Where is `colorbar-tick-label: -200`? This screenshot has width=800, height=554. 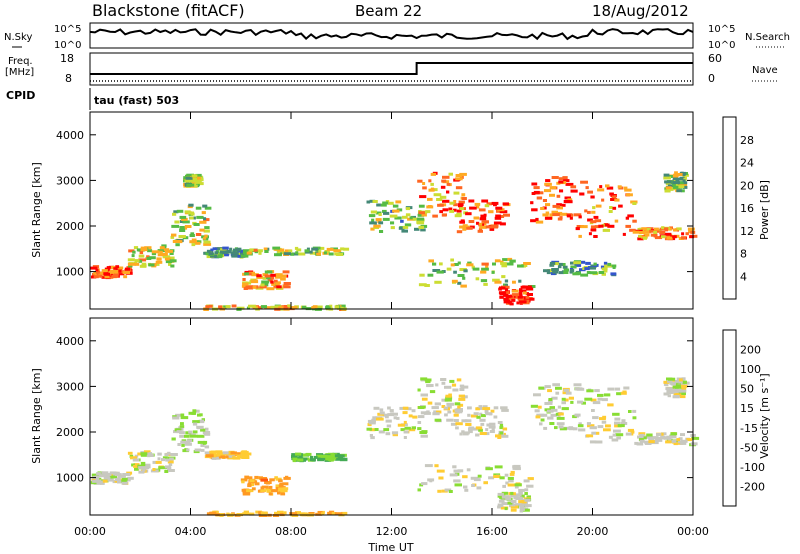
colorbar-tick-label: -200 is located at coordinates (752, 486).